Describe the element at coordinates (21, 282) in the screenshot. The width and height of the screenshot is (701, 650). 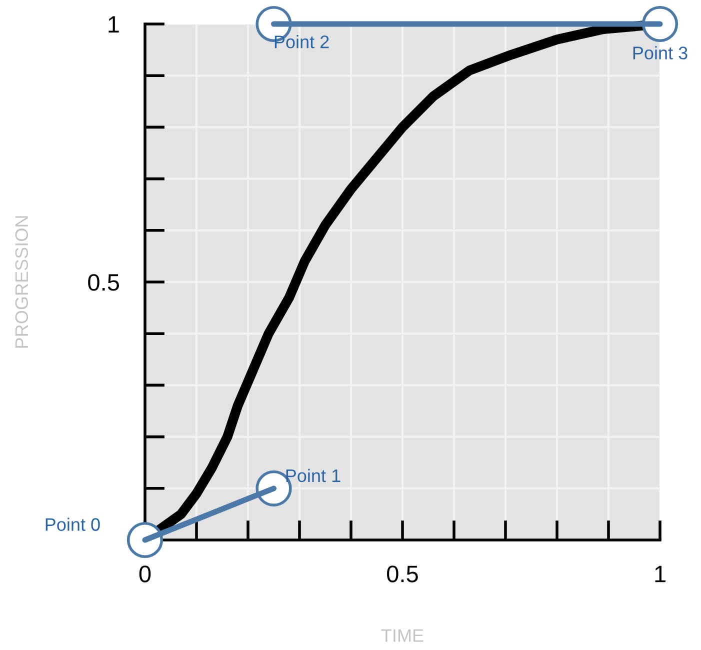
I see `y-axis-title: PROGRESSION` at that location.